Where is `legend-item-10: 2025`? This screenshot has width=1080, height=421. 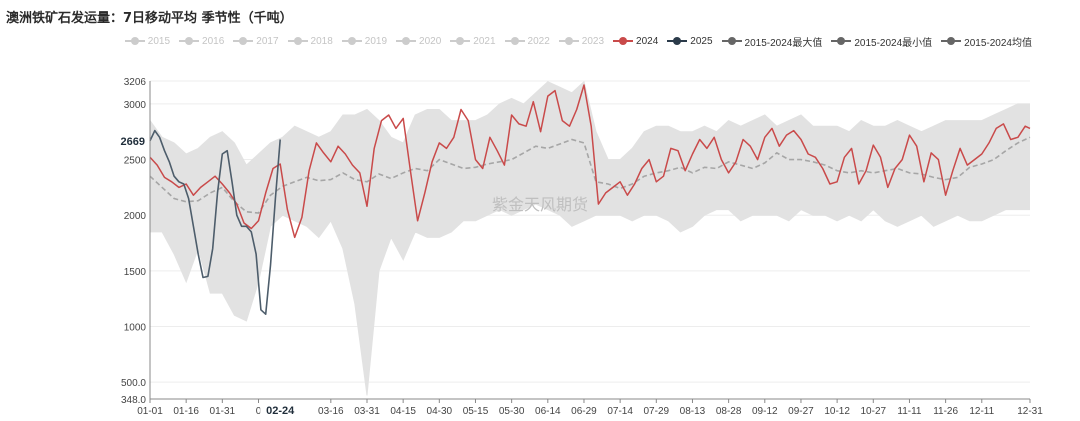
legend-item-10: 2025 is located at coordinates (690, 41).